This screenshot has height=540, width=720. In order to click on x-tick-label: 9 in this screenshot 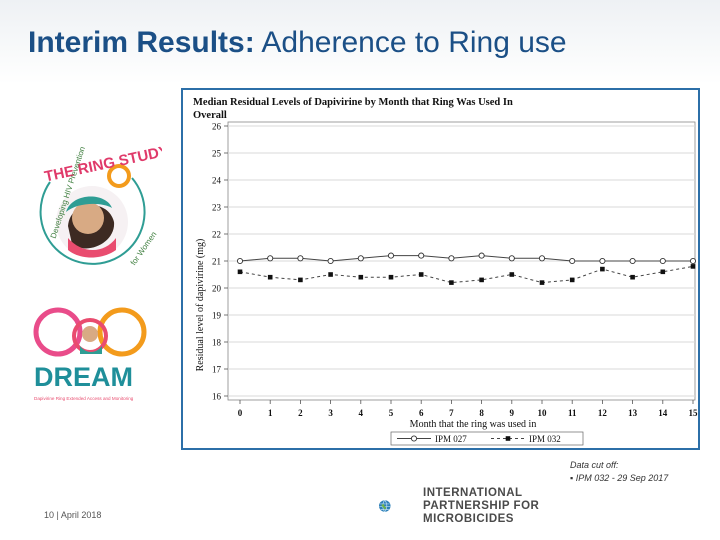, I will do `click(512, 413)`.